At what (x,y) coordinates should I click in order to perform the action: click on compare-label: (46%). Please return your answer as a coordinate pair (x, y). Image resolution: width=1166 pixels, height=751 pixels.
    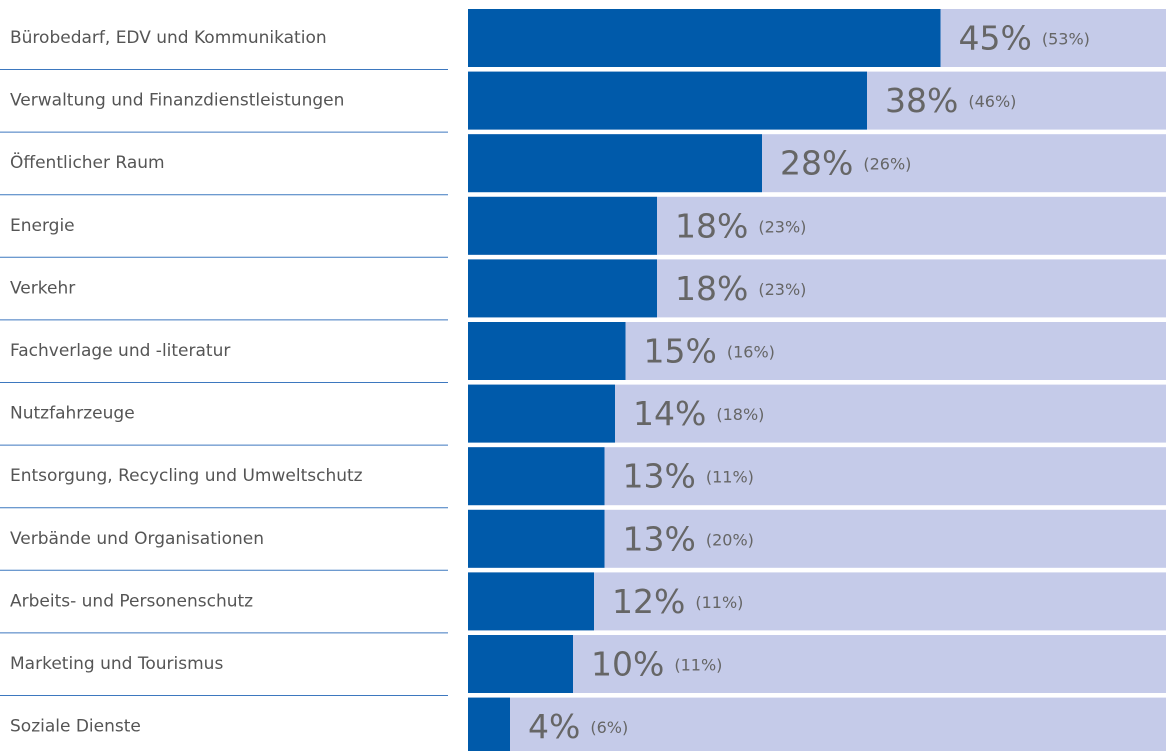
    Looking at the image, I should click on (992, 101).